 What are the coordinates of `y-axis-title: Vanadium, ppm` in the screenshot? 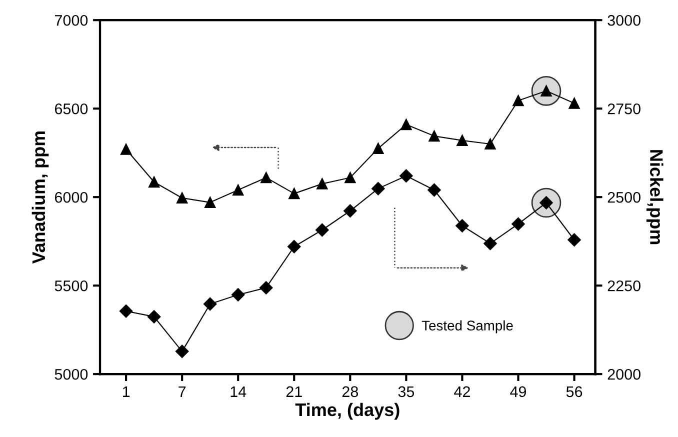 It's located at (40, 197).